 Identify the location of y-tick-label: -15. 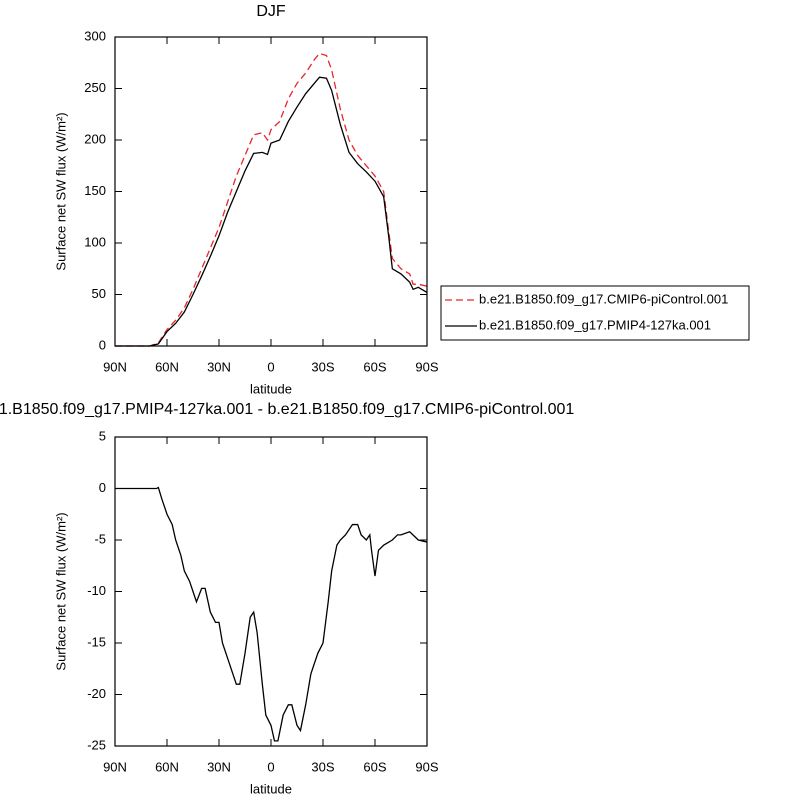
(96, 641).